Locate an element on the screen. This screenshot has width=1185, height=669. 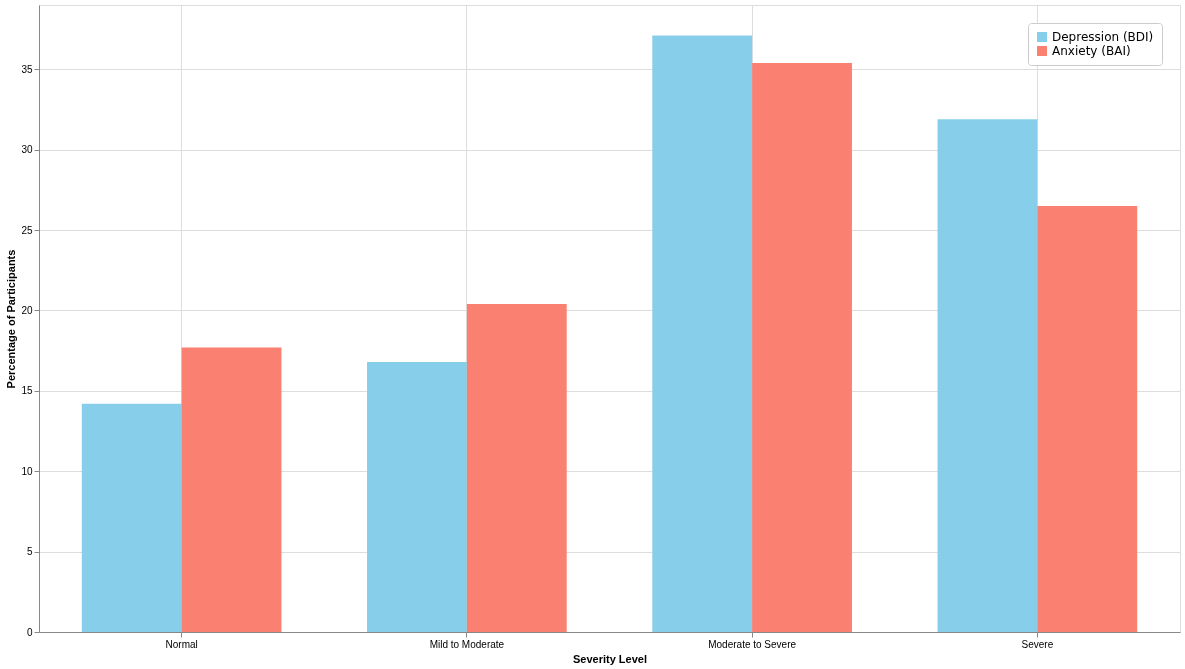
legend-label: Anxiety (BAI) is located at coordinates (1091, 51).